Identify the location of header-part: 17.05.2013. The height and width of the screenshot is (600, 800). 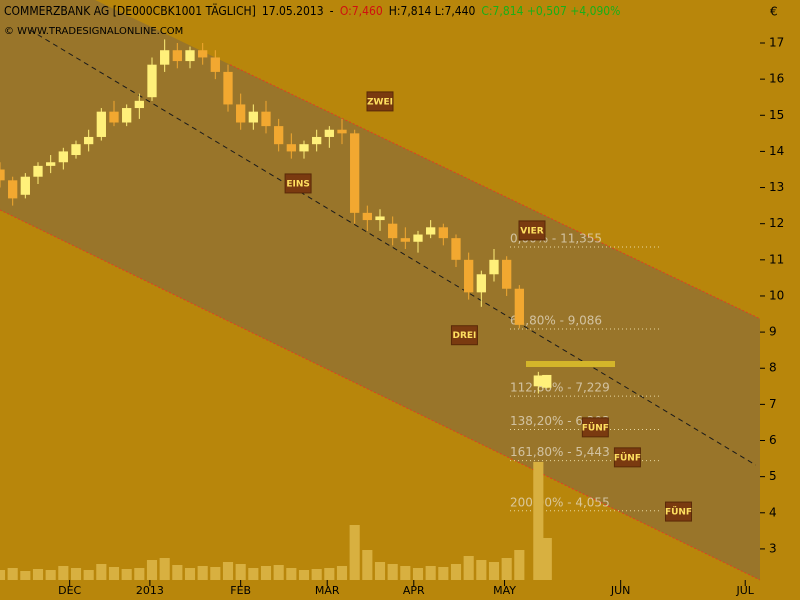
(293, 11).